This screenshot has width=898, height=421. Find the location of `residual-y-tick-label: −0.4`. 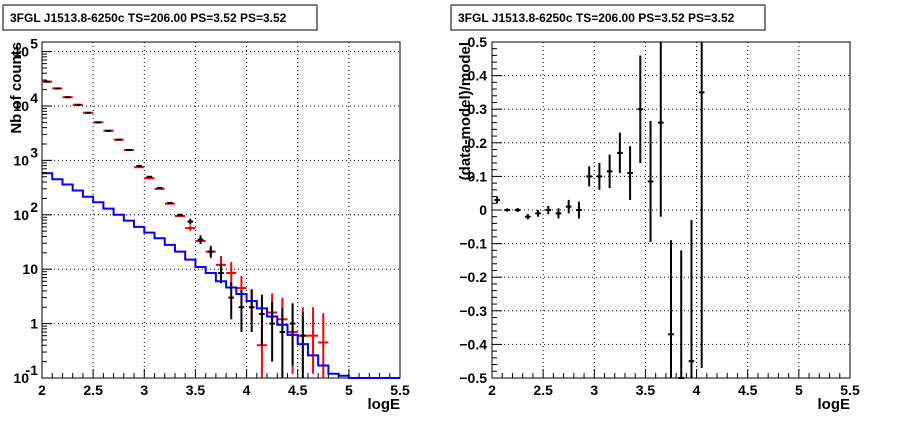

residual-y-tick-label: −0.4 is located at coordinates (473, 344).